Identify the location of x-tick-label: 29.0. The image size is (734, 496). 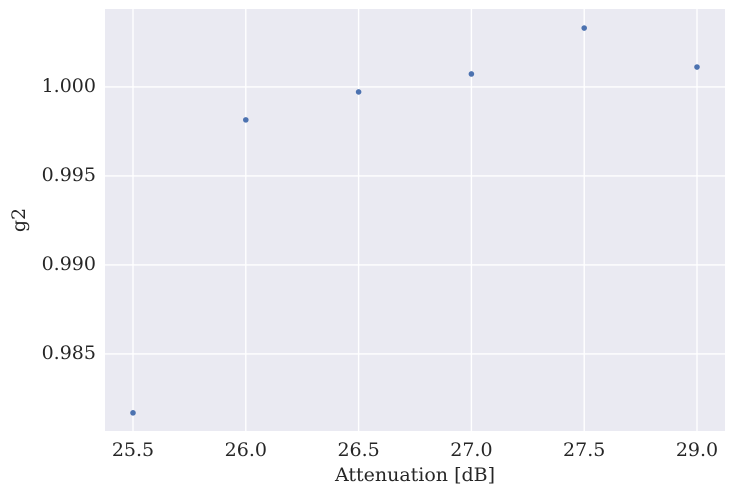
(697, 450).